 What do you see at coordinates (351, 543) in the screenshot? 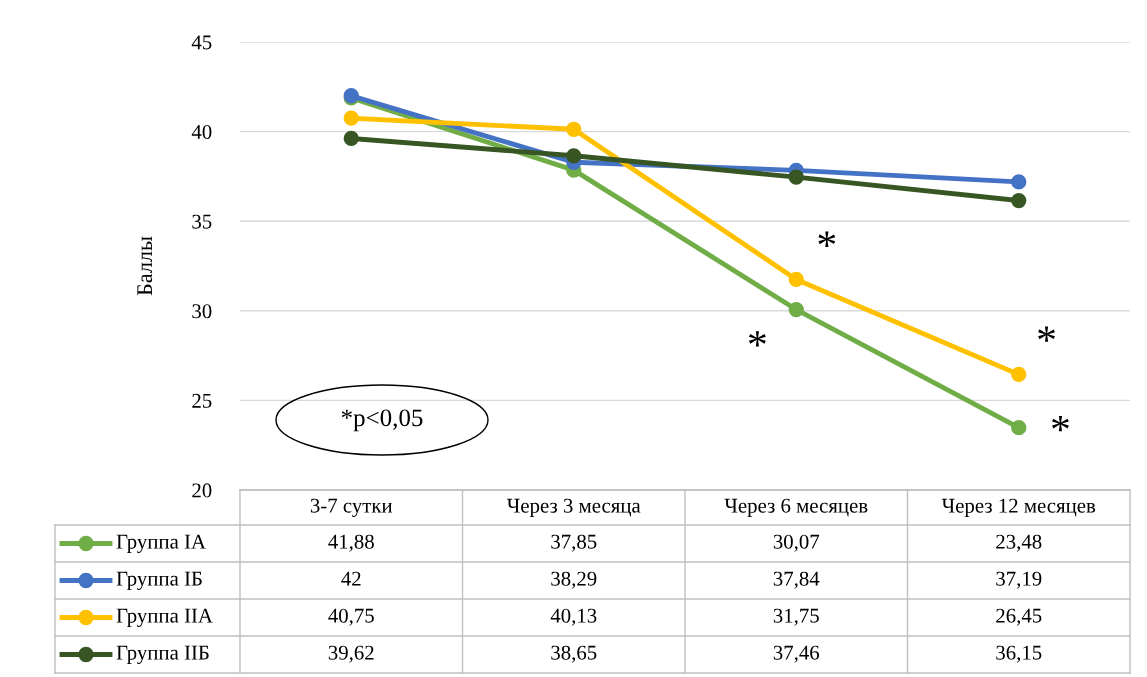
I see `text: 41,88` at bounding box center [351, 543].